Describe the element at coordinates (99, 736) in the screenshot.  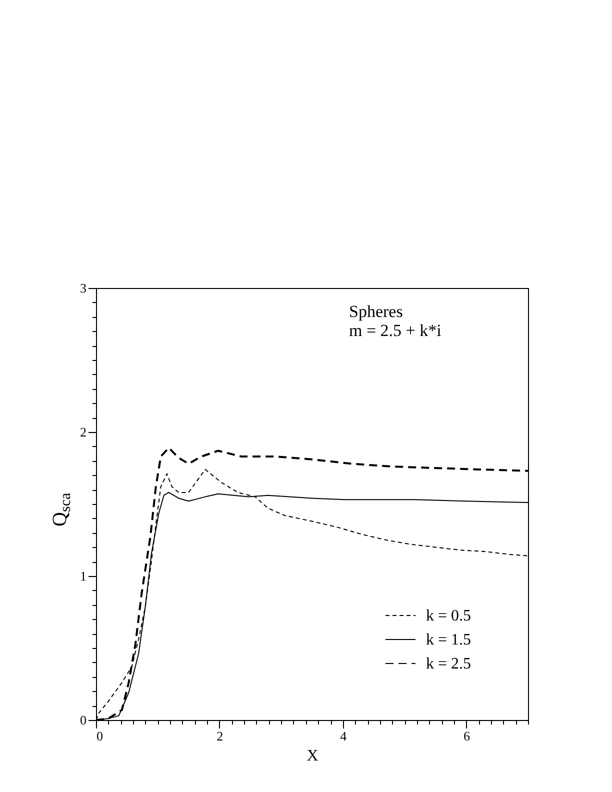
I see `x-tick-label: 0` at that location.